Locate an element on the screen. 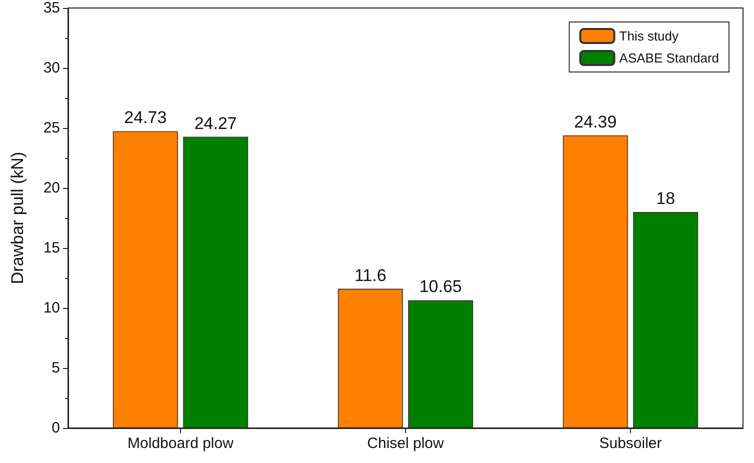 The height and width of the screenshot is (463, 754). x-tick-label: Moldboard plow is located at coordinates (181, 443).